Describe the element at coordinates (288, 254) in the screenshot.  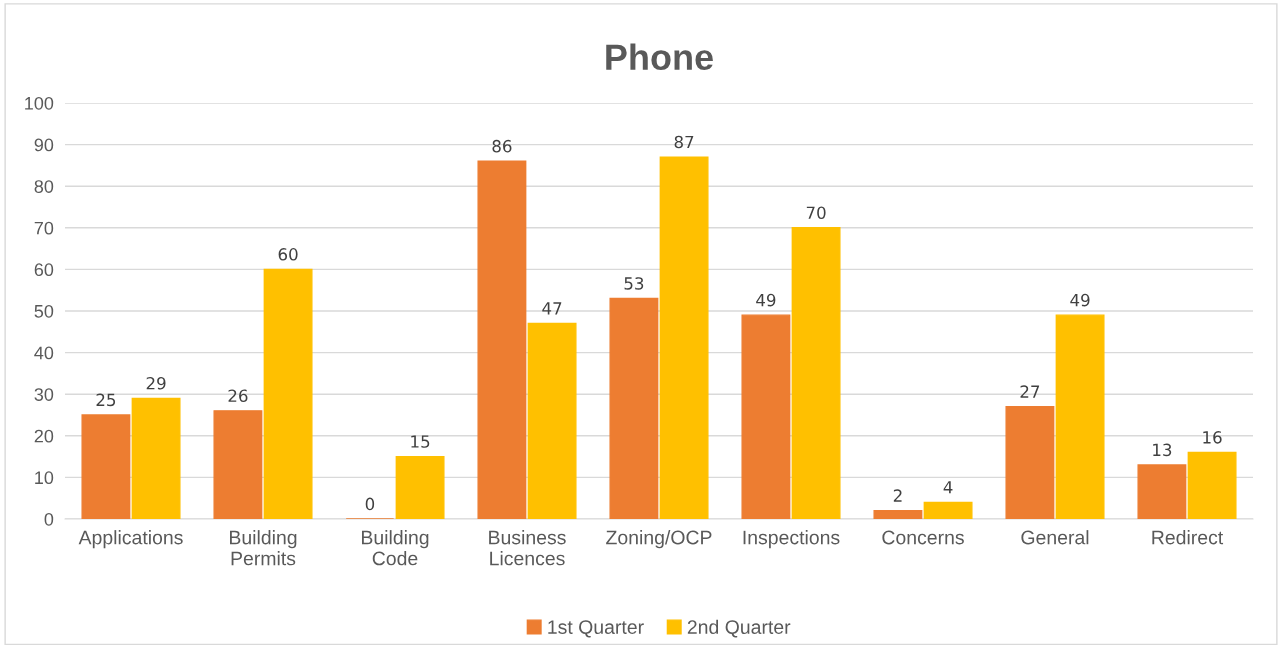
I see `data-label: 60` at that location.